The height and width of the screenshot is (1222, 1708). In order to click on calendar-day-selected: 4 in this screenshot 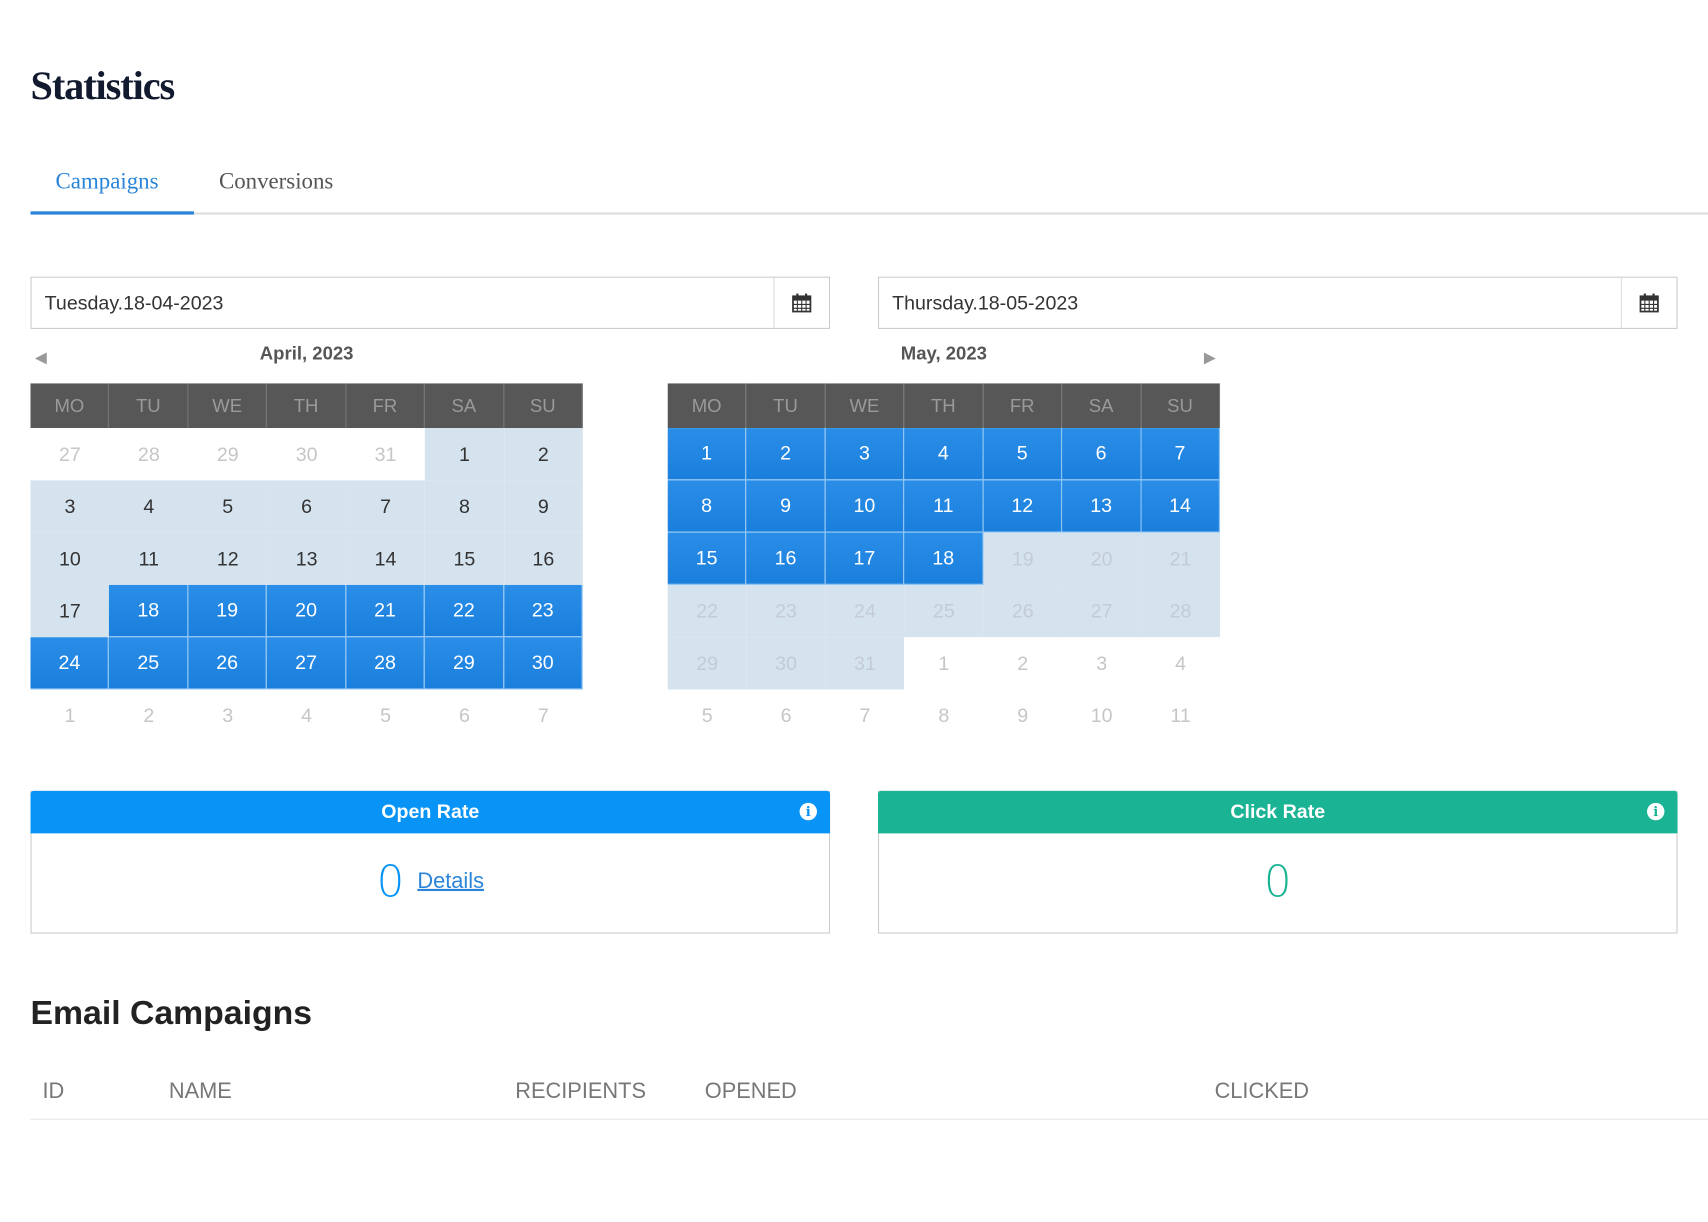, I will do `click(944, 454)`.